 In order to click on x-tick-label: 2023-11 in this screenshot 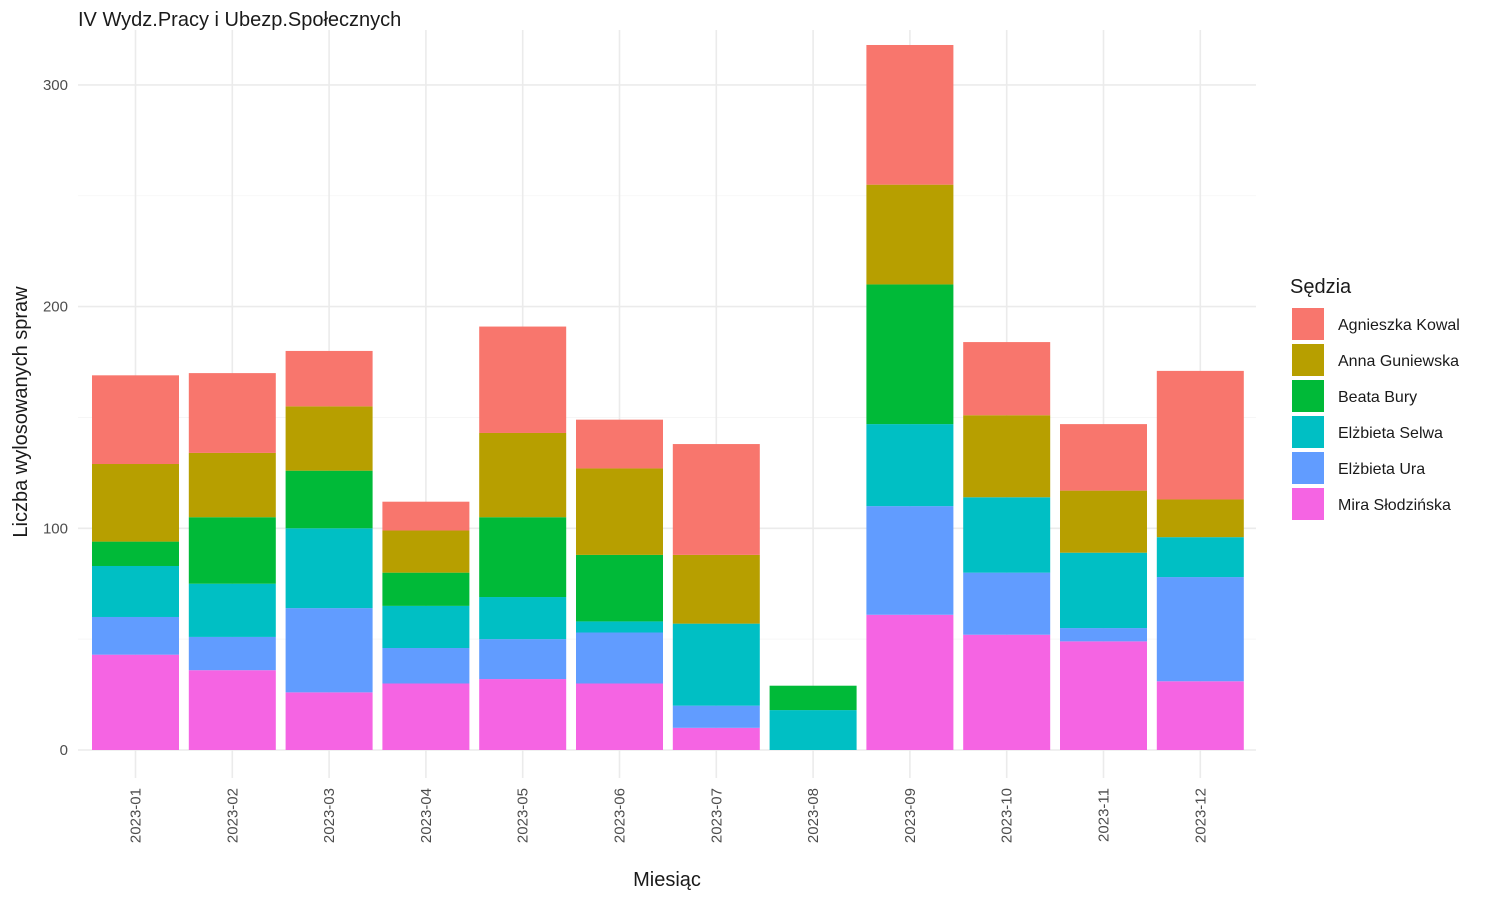, I will do `click(1104, 815)`.